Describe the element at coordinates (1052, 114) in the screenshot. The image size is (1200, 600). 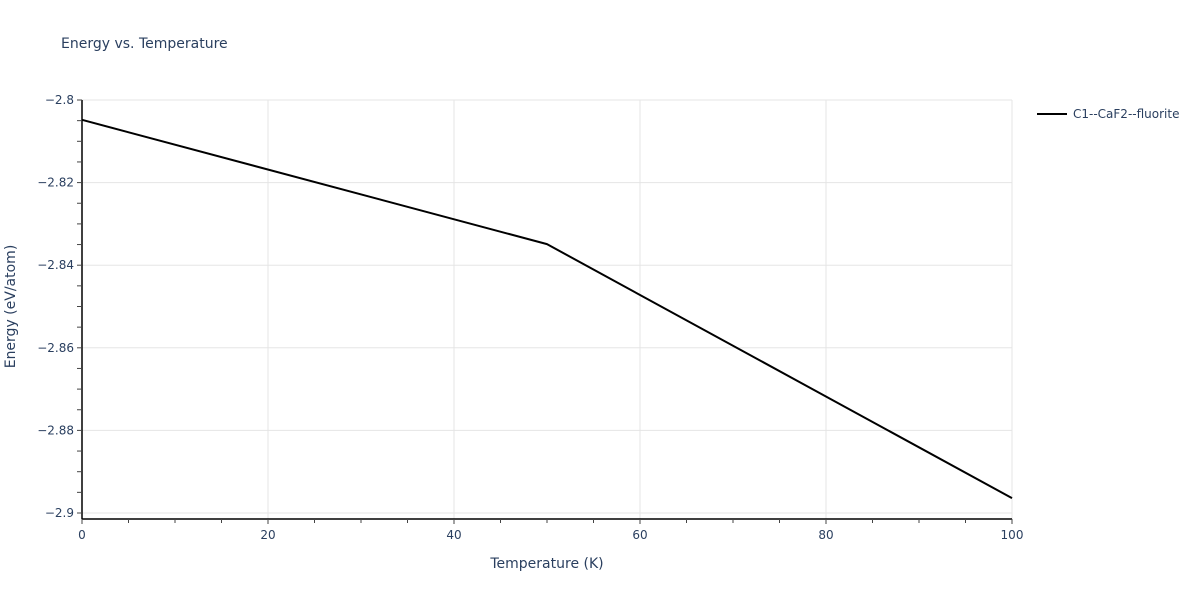
I see `legend-line-swatch` at that location.